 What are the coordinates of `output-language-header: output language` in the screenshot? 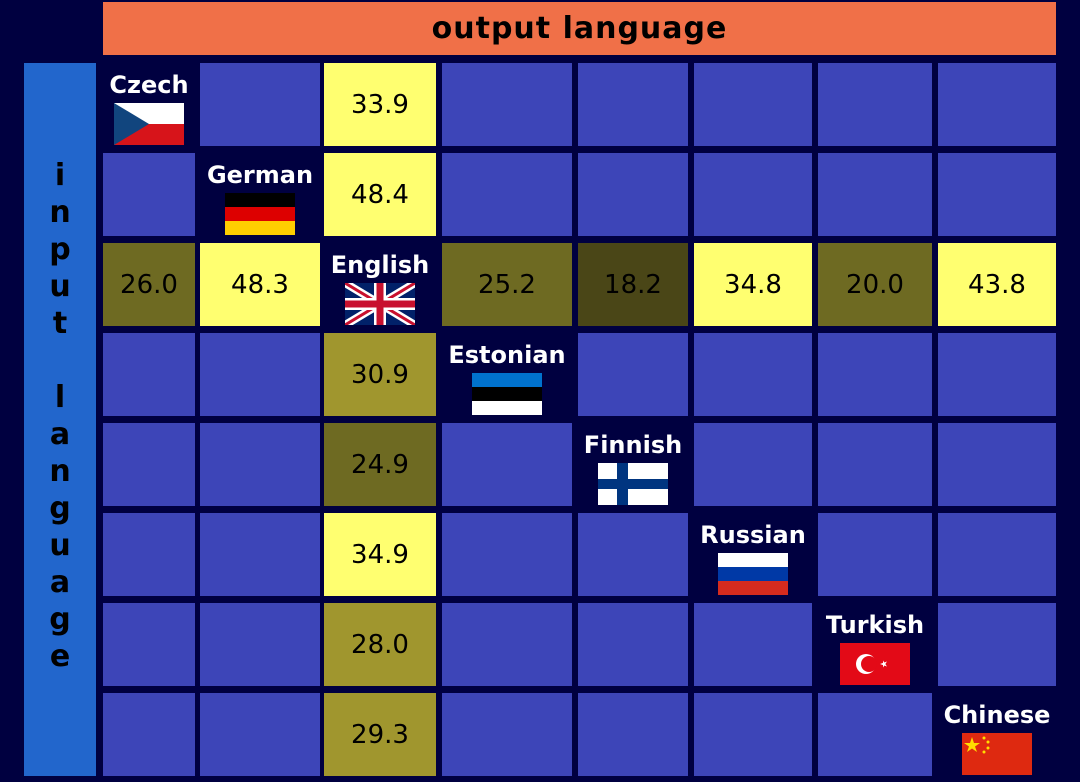 It's located at (579, 28).